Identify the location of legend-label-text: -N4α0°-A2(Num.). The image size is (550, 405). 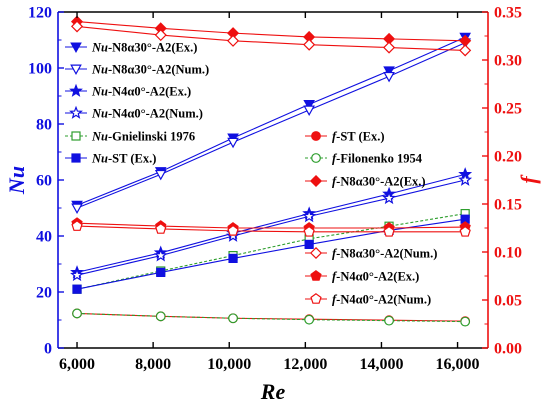
(155, 114).